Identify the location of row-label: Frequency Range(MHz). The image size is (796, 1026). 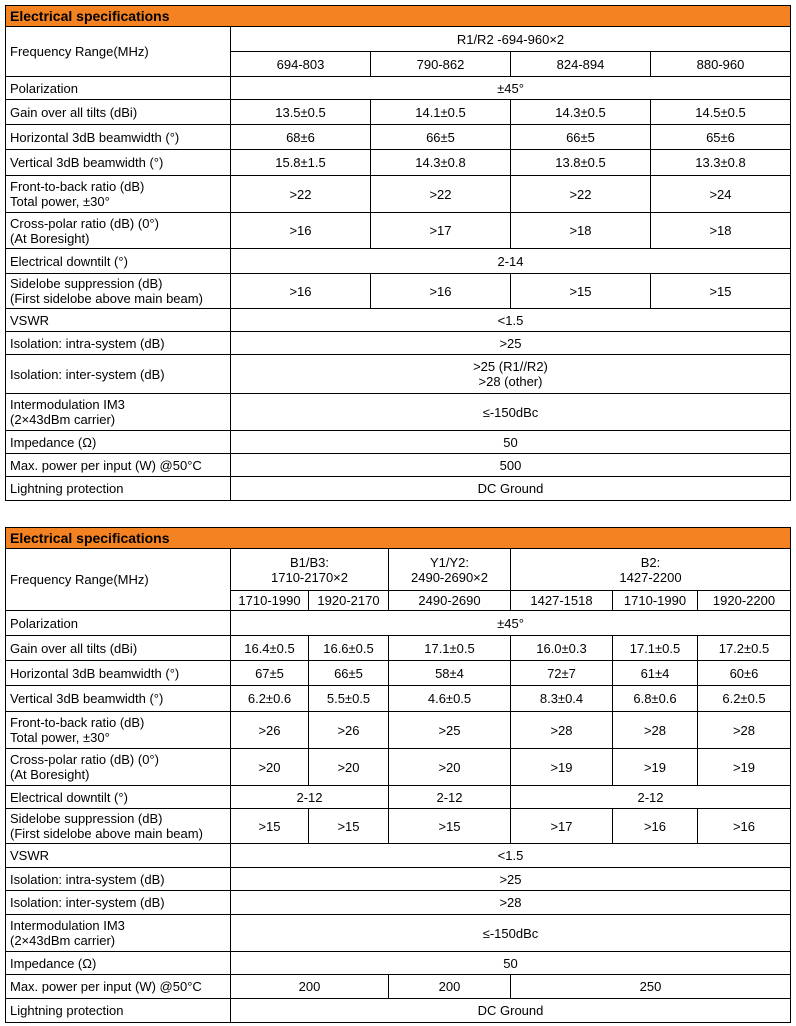
(118, 579).